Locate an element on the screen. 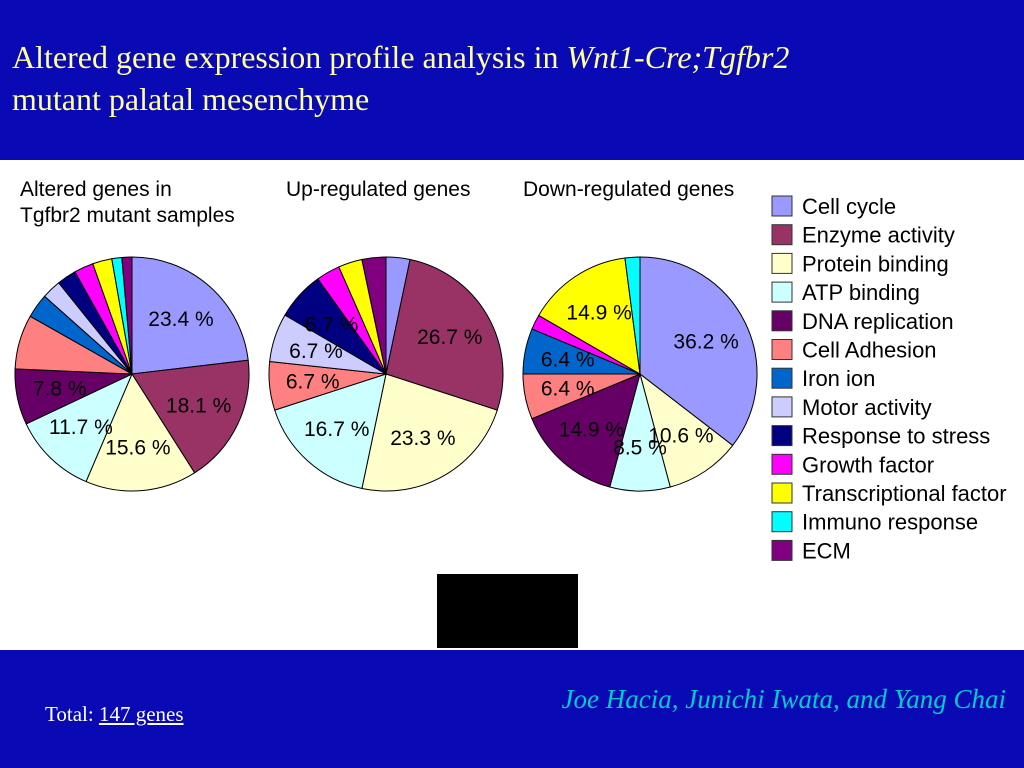 This screenshot has height=768, width=1024. legend-label: Iron ion is located at coordinates (838, 378).